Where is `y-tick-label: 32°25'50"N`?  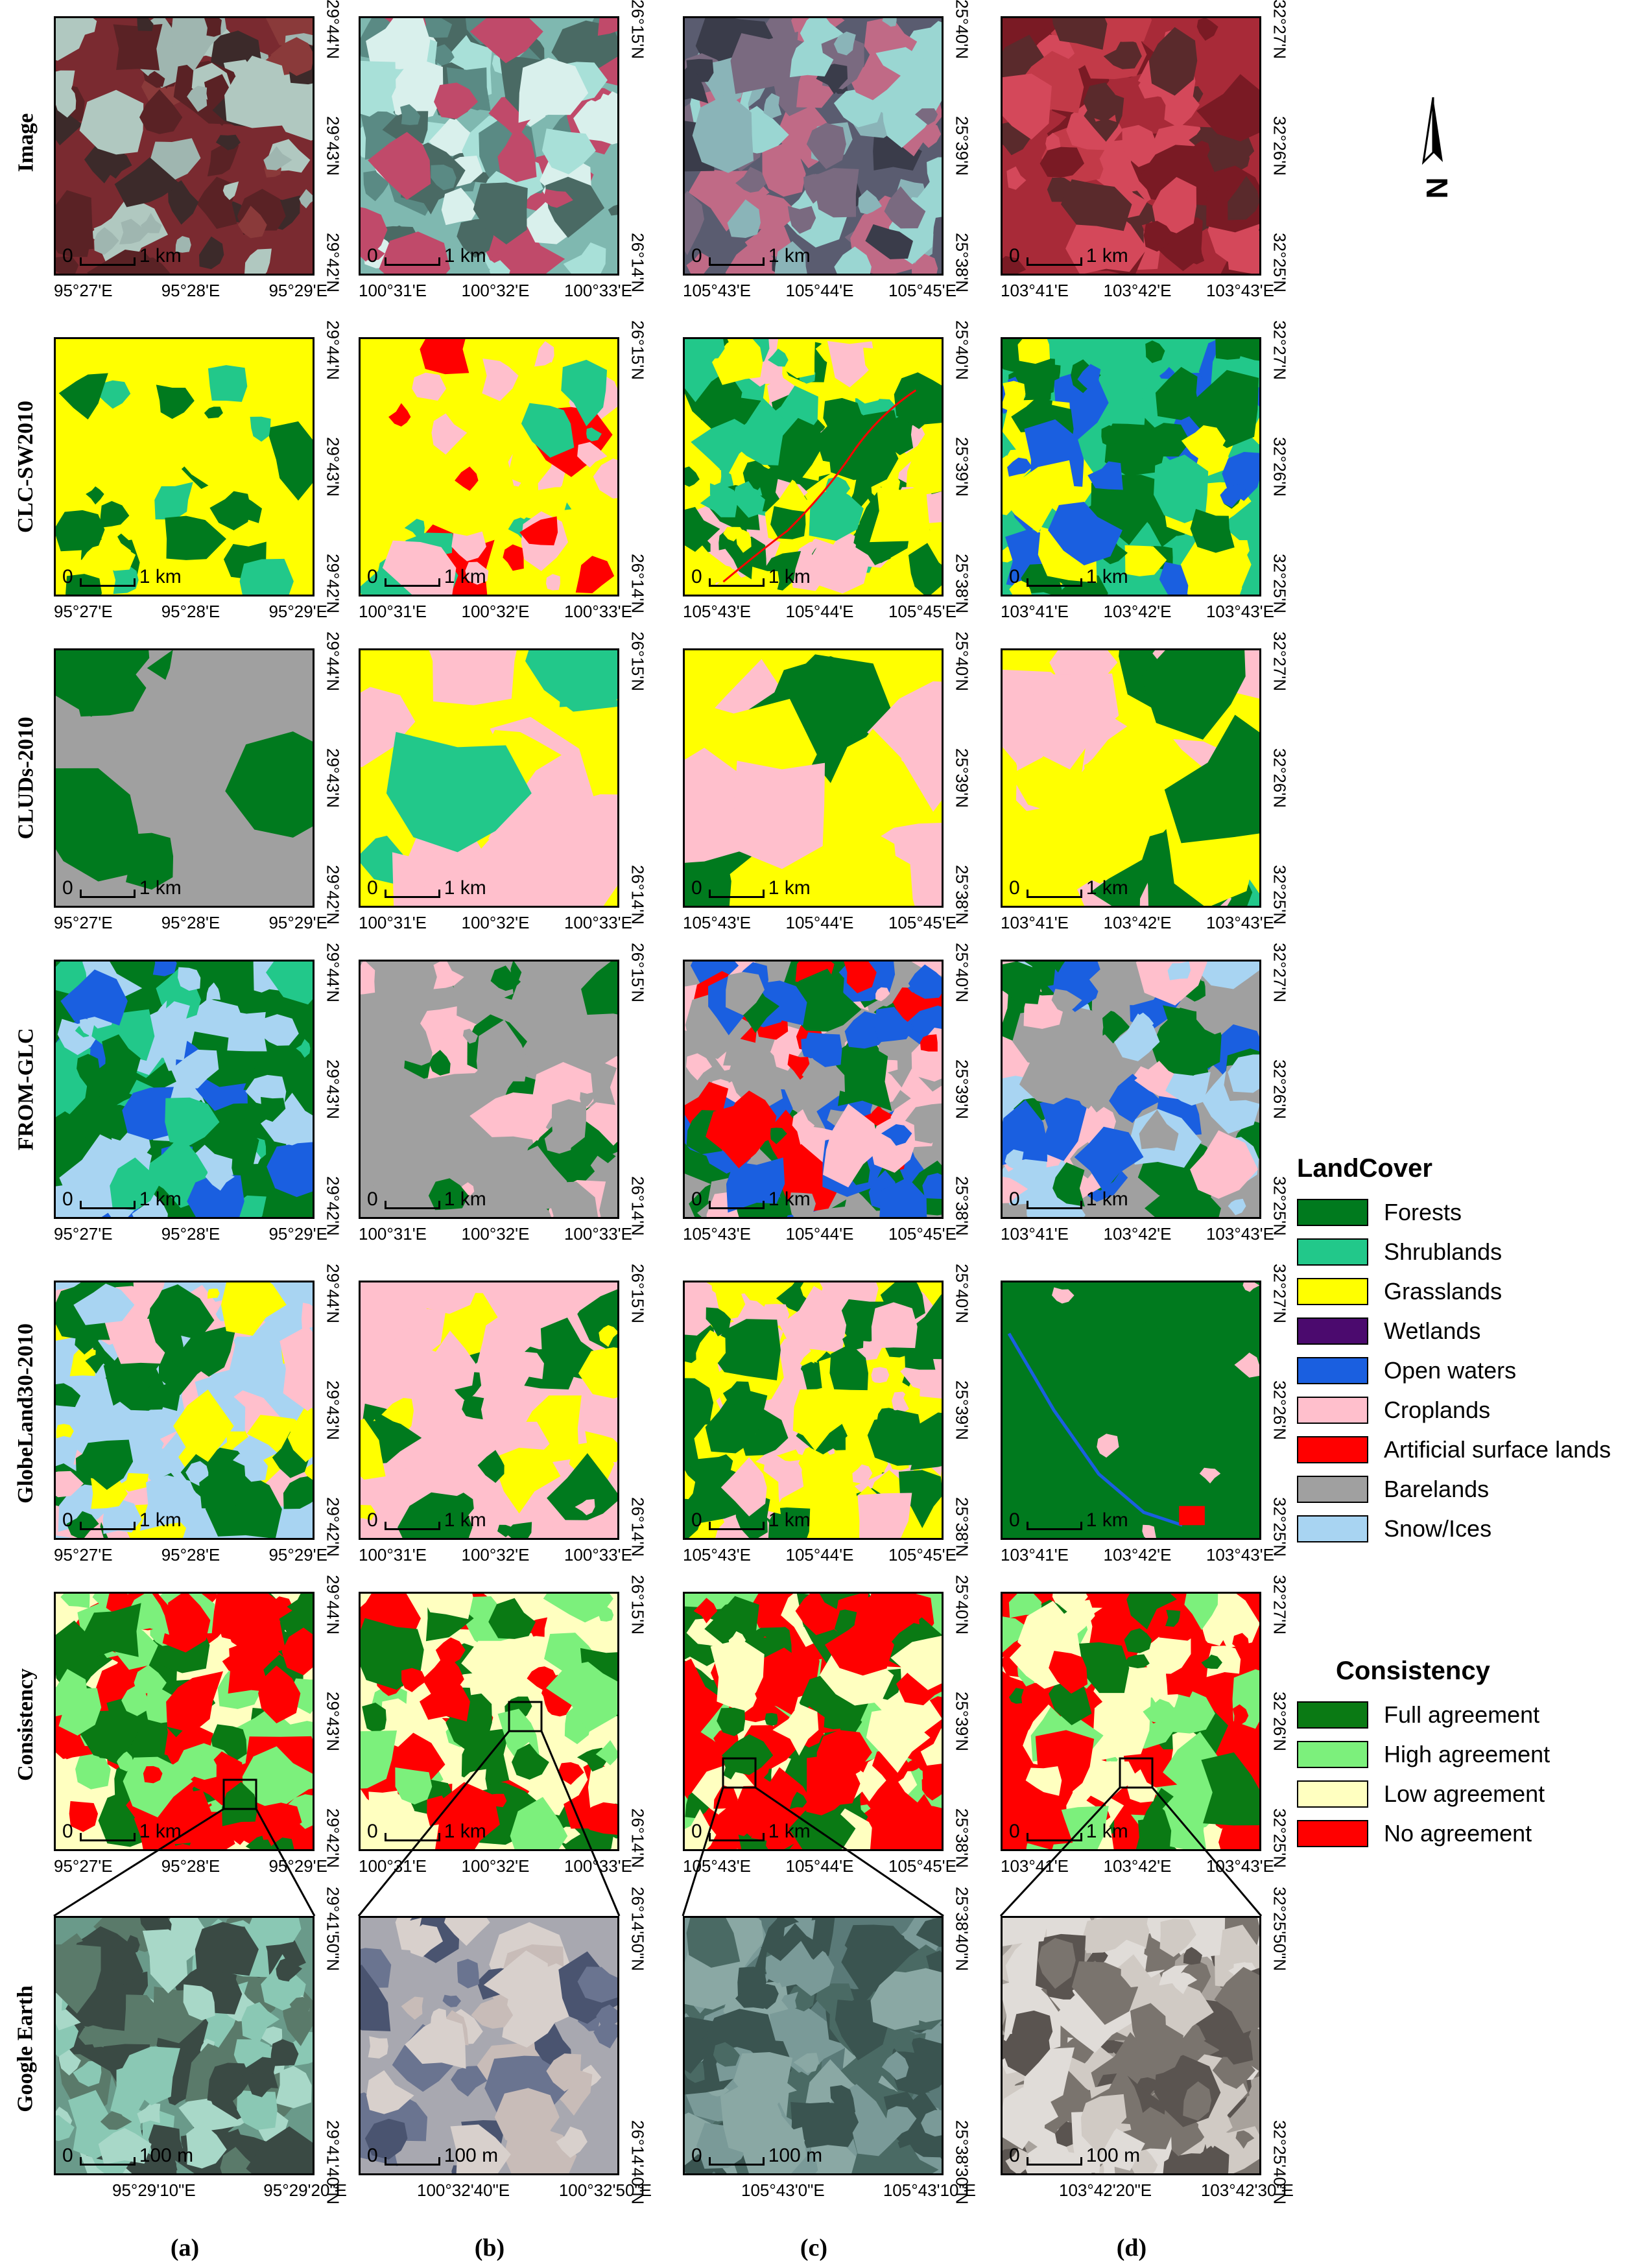
y-tick-label: 32°25'50"N is located at coordinates (1280, 1929).